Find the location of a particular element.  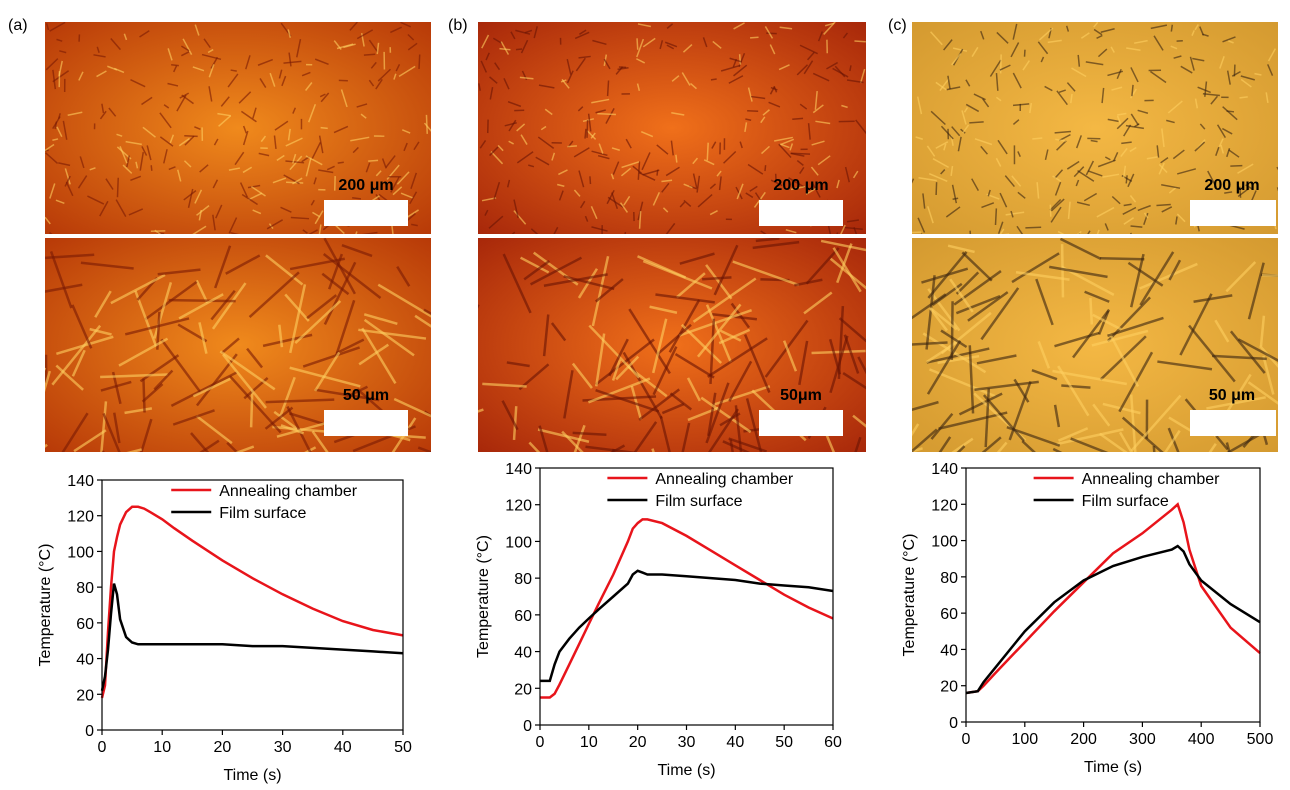

y-tick-label: 60 is located at coordinates (523, 616).